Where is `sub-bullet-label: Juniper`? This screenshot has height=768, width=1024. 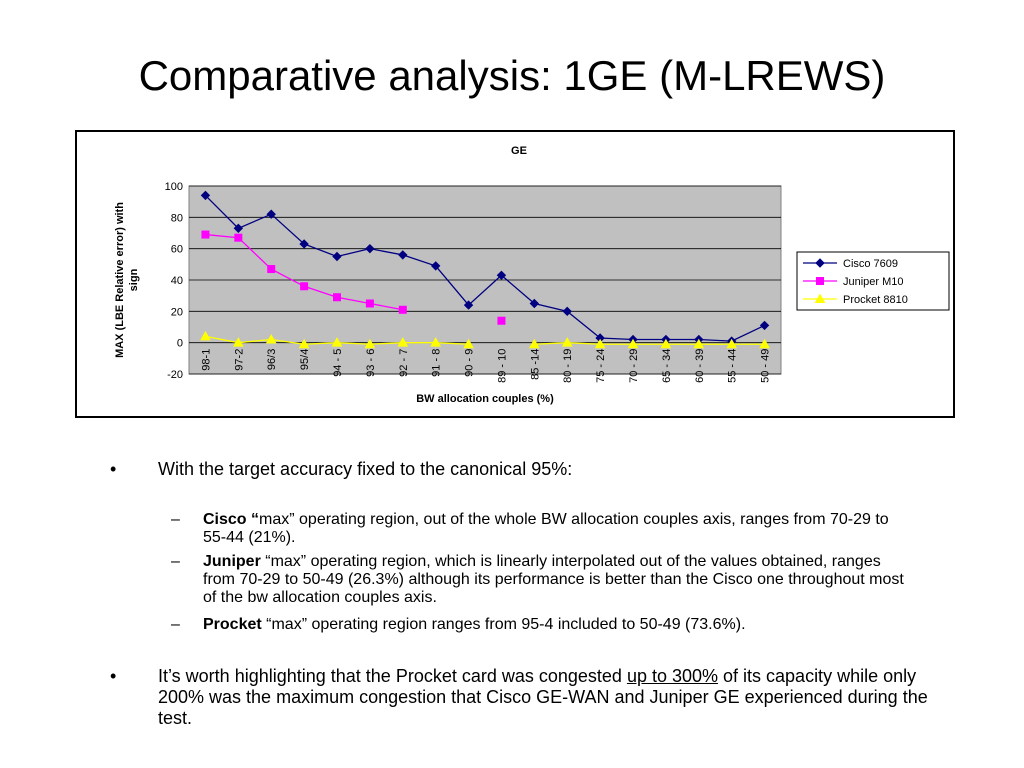 sub-bullet-label: Juniper is located at coordinates (232, 561).